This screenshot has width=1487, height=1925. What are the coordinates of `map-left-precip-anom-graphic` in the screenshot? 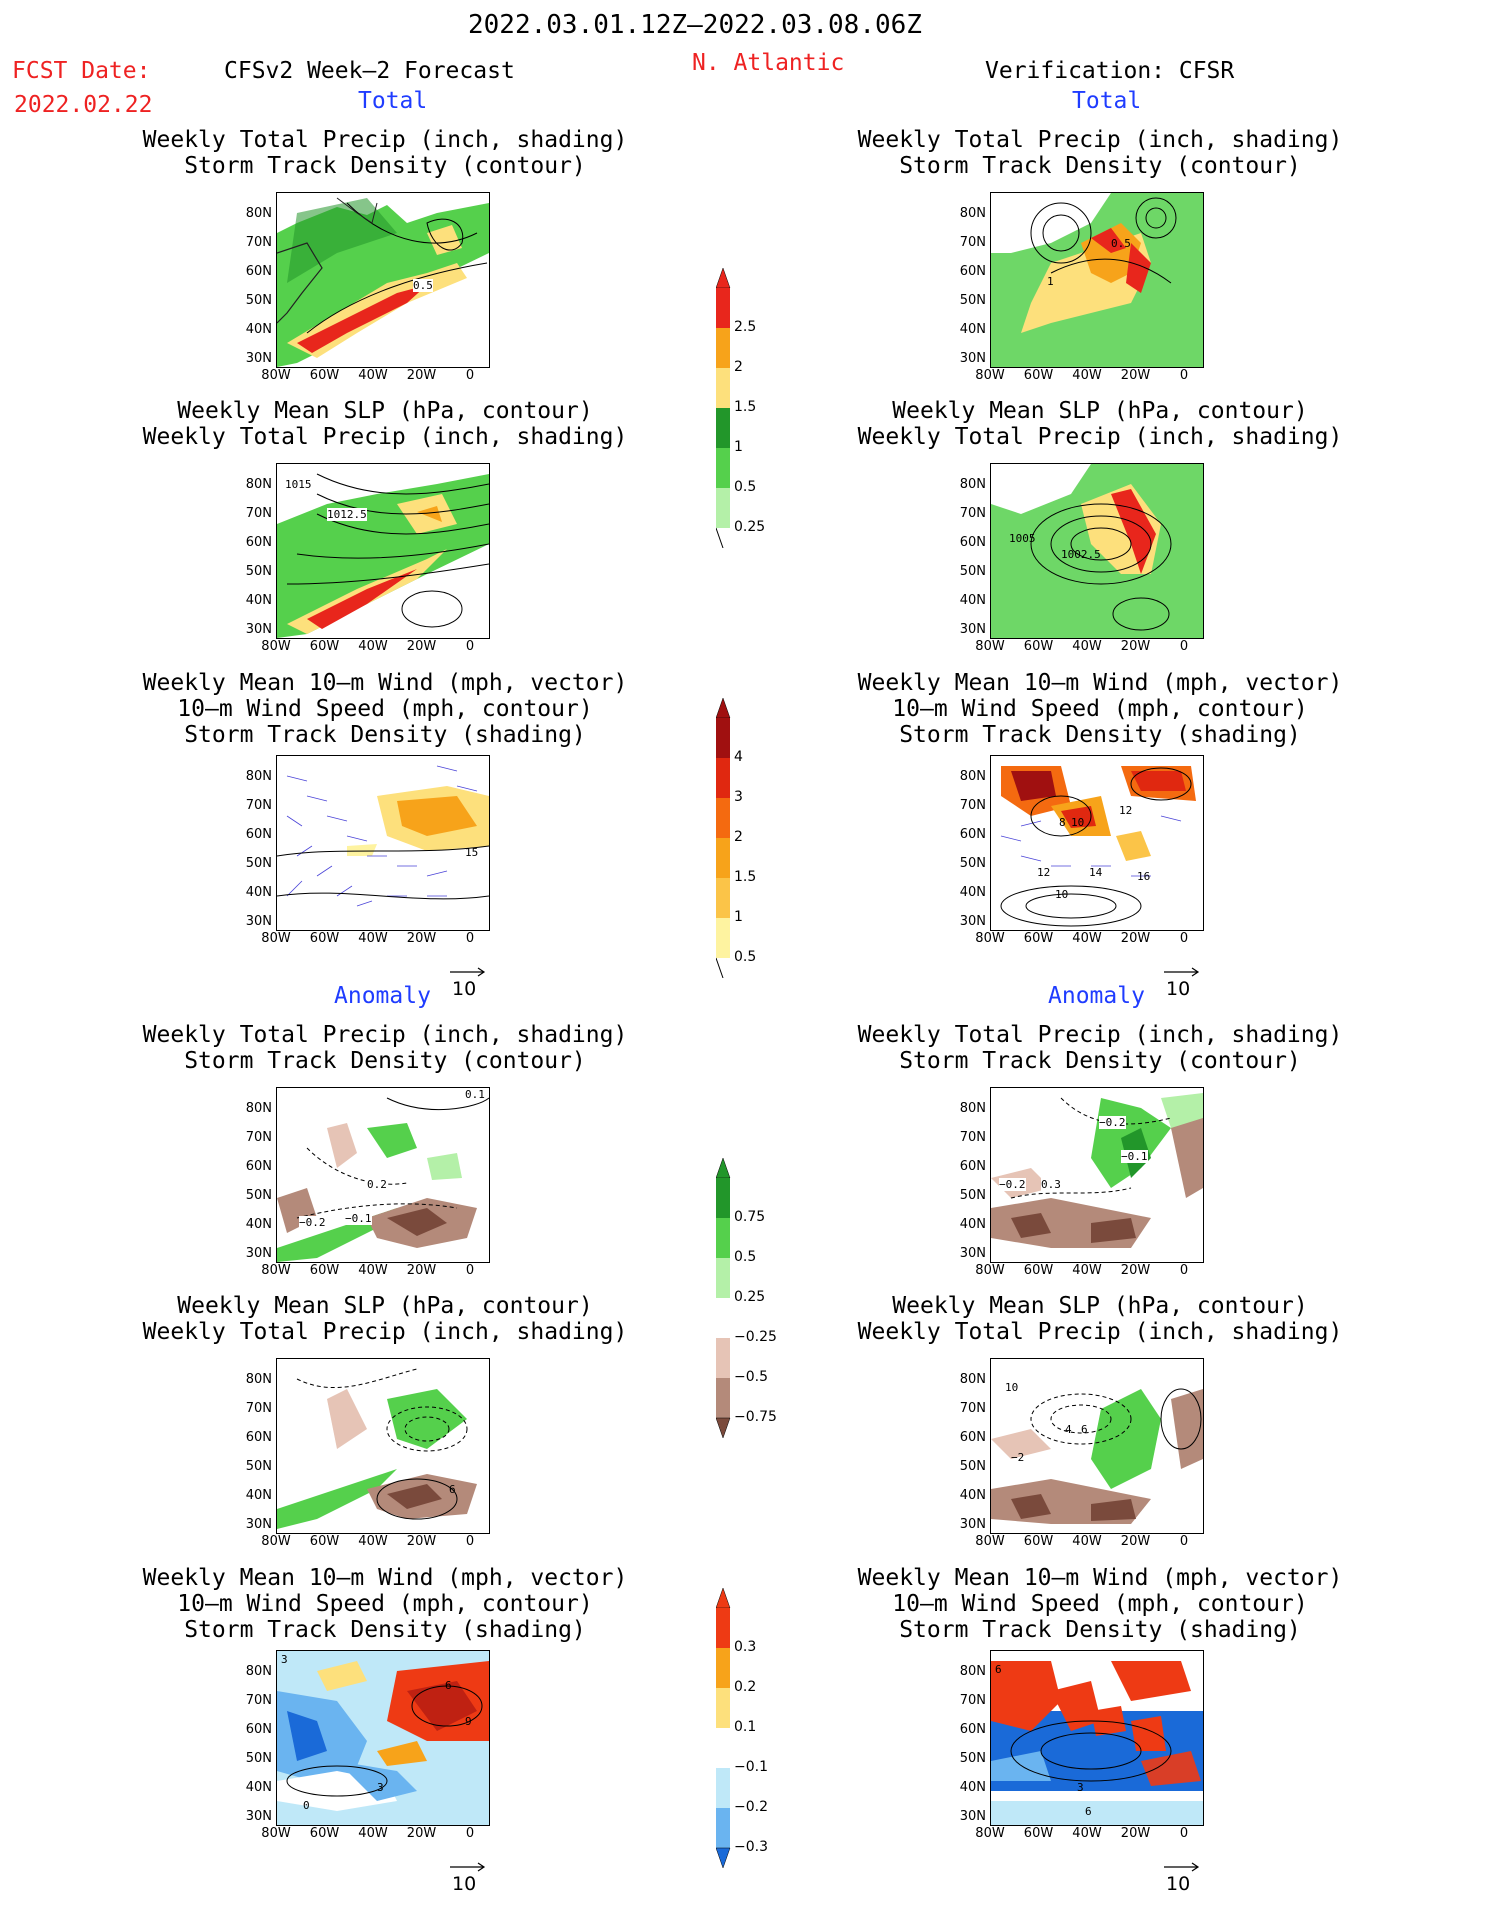 It's located at (383, 1179).